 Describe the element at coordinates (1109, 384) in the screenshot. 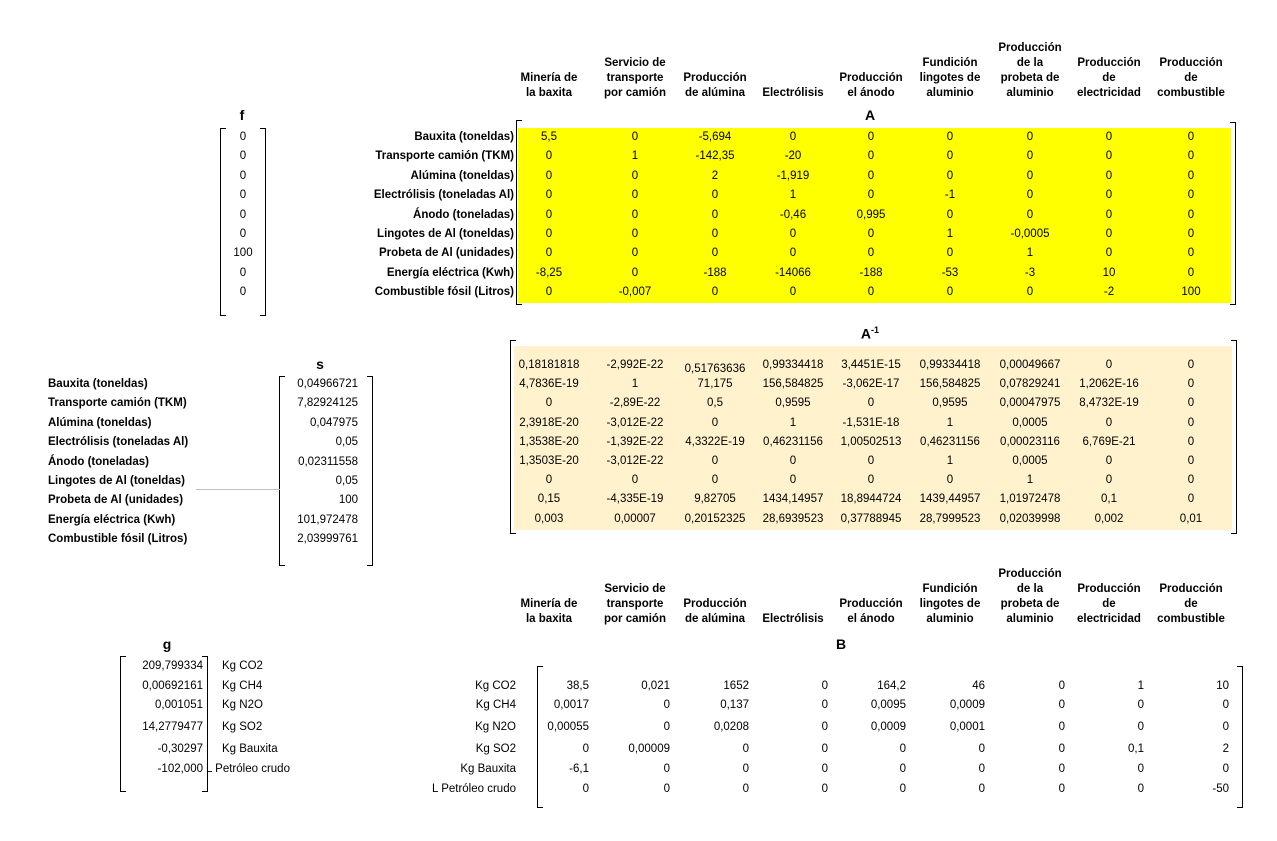

I see `Ainv-cell: 1,2062E-16` at that location.